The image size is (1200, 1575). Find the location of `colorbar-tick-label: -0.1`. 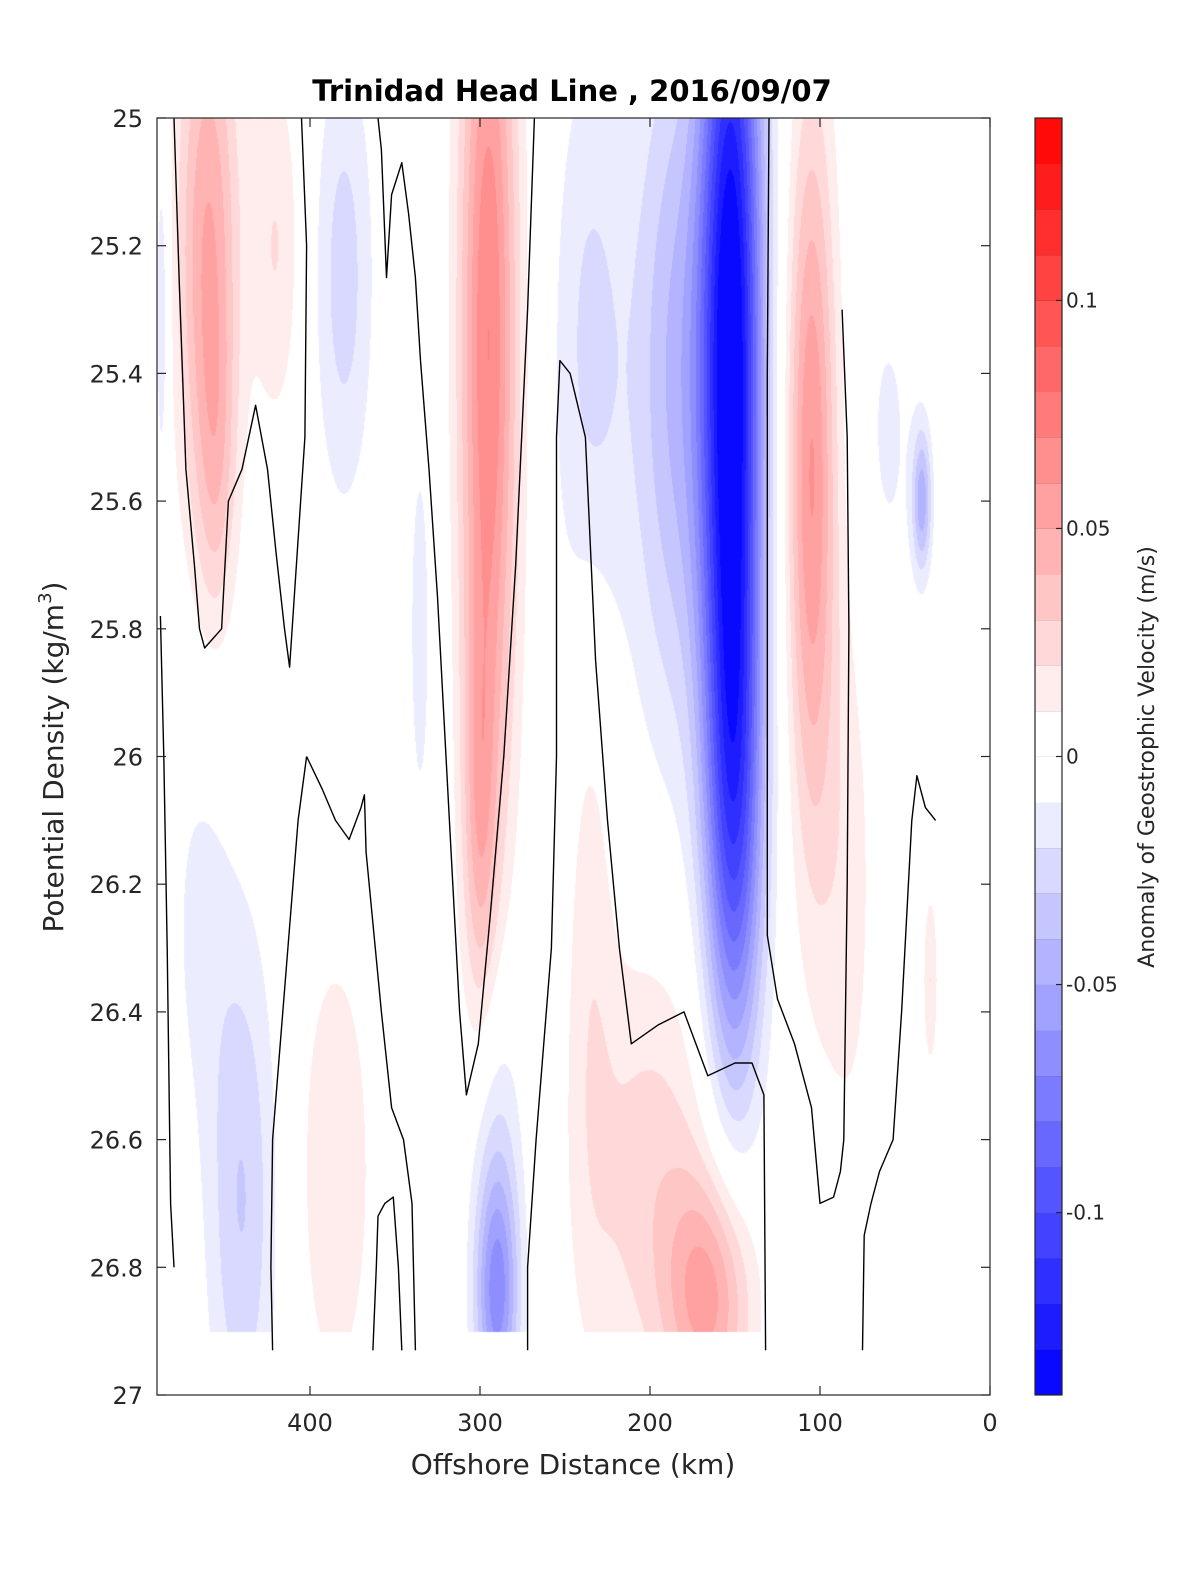

colorbar-tick-label: -0.1 is located at coordinates (1085, 1213).